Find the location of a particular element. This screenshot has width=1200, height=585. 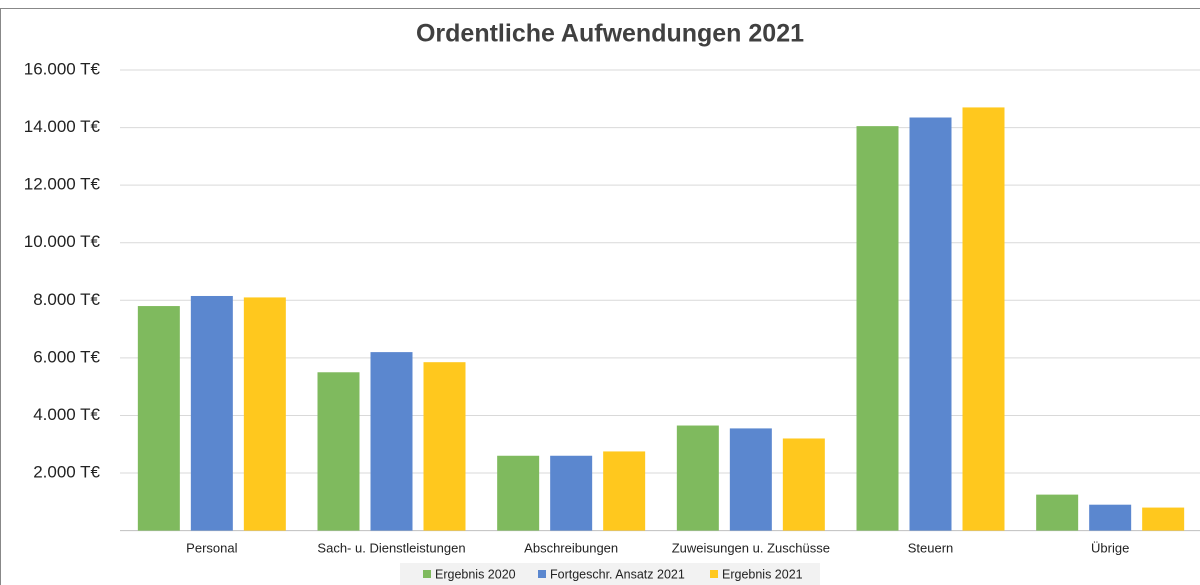

x-tick-label: Zuweisungen u. Zuschüsse is located at coordinates (751, 547).